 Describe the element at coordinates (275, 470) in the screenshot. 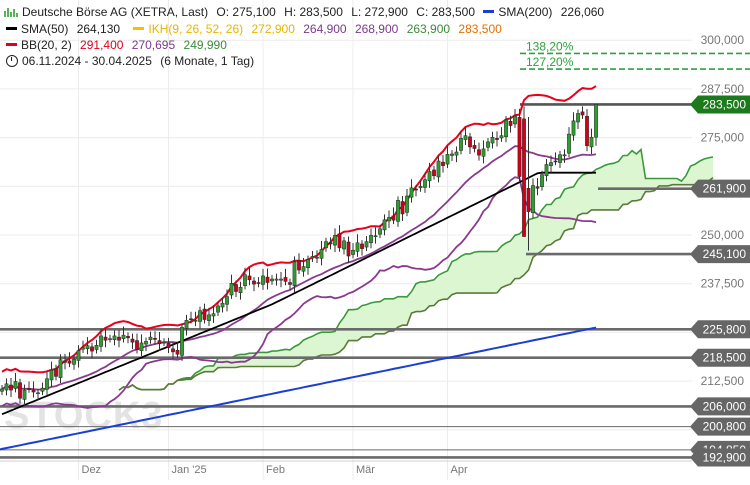

I see `x-tick-label: Feb` at that location.